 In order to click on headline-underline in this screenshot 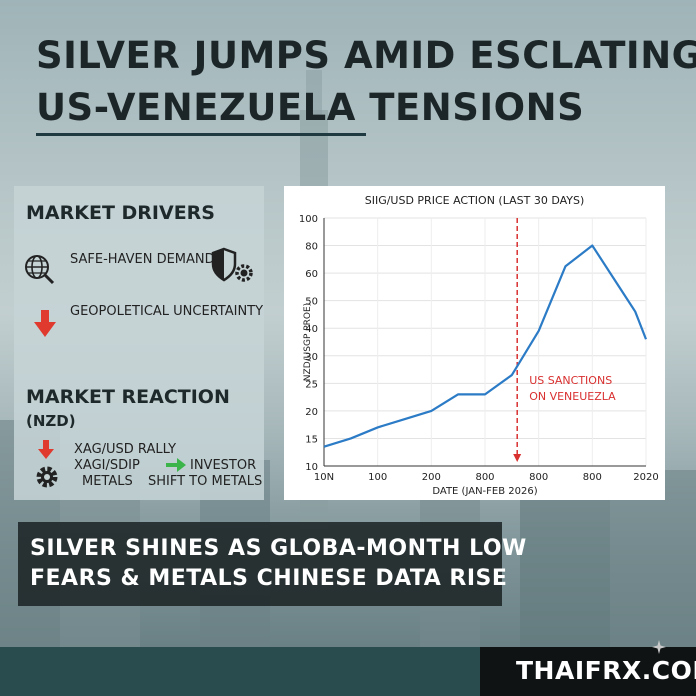, I will do `click(201, 134)`.